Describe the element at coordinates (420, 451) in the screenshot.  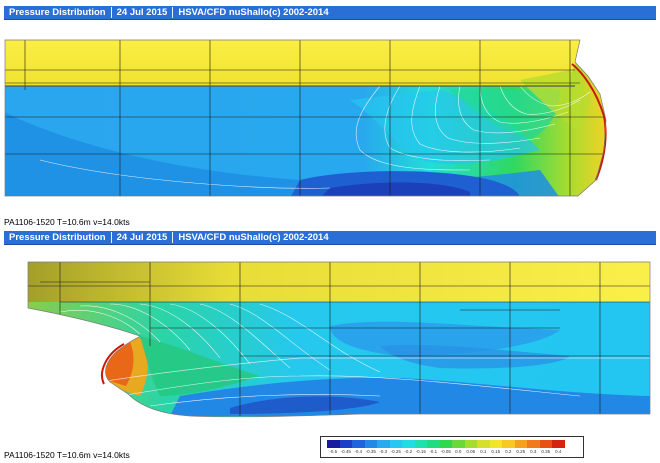
I see `color-scale-label: -0.15` at that location.